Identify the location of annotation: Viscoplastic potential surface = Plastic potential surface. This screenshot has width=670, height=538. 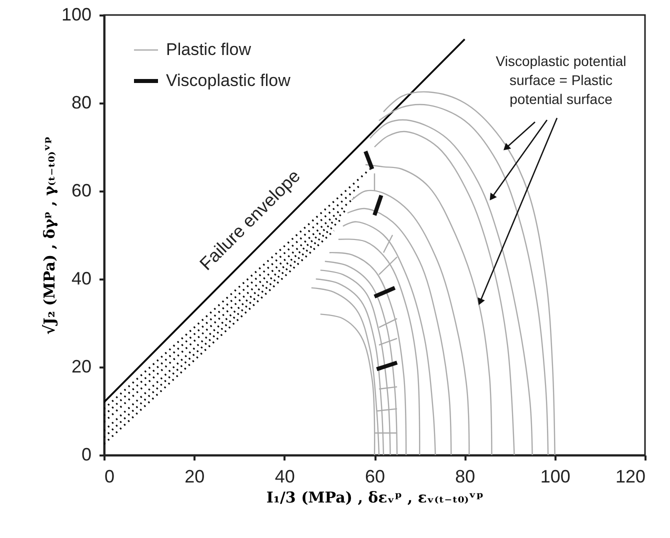
(561, 80).